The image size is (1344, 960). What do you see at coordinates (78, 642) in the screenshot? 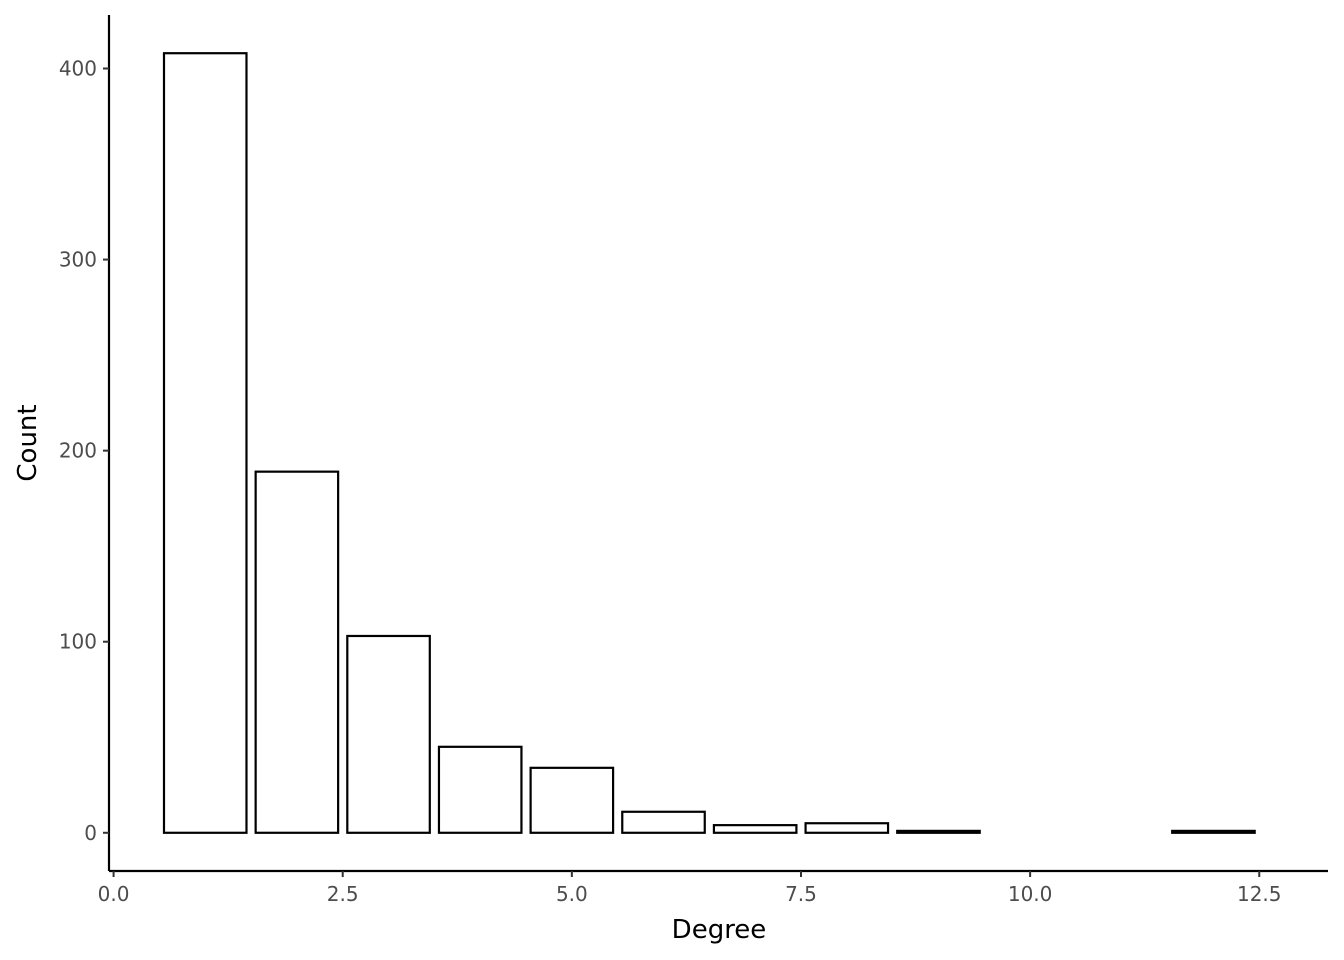
I see `y-tick-label: 100` at bounding box center [78, 642].